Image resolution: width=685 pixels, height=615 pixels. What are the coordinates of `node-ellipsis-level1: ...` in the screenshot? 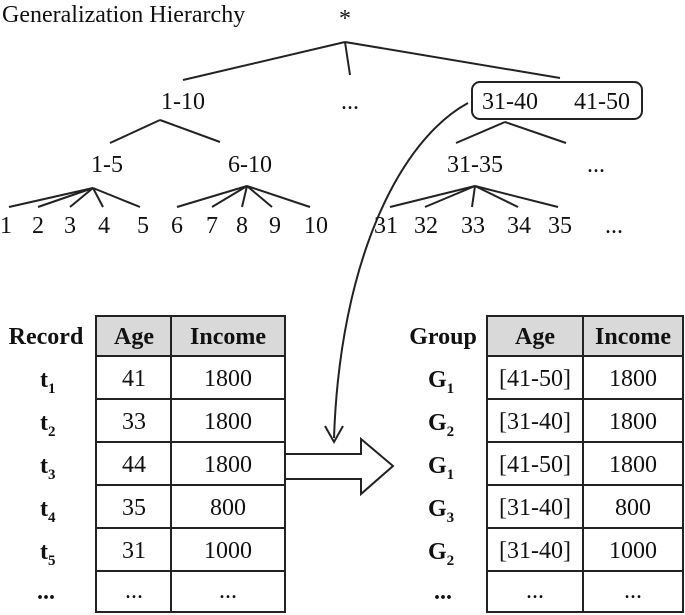 It's located at (350, 102).